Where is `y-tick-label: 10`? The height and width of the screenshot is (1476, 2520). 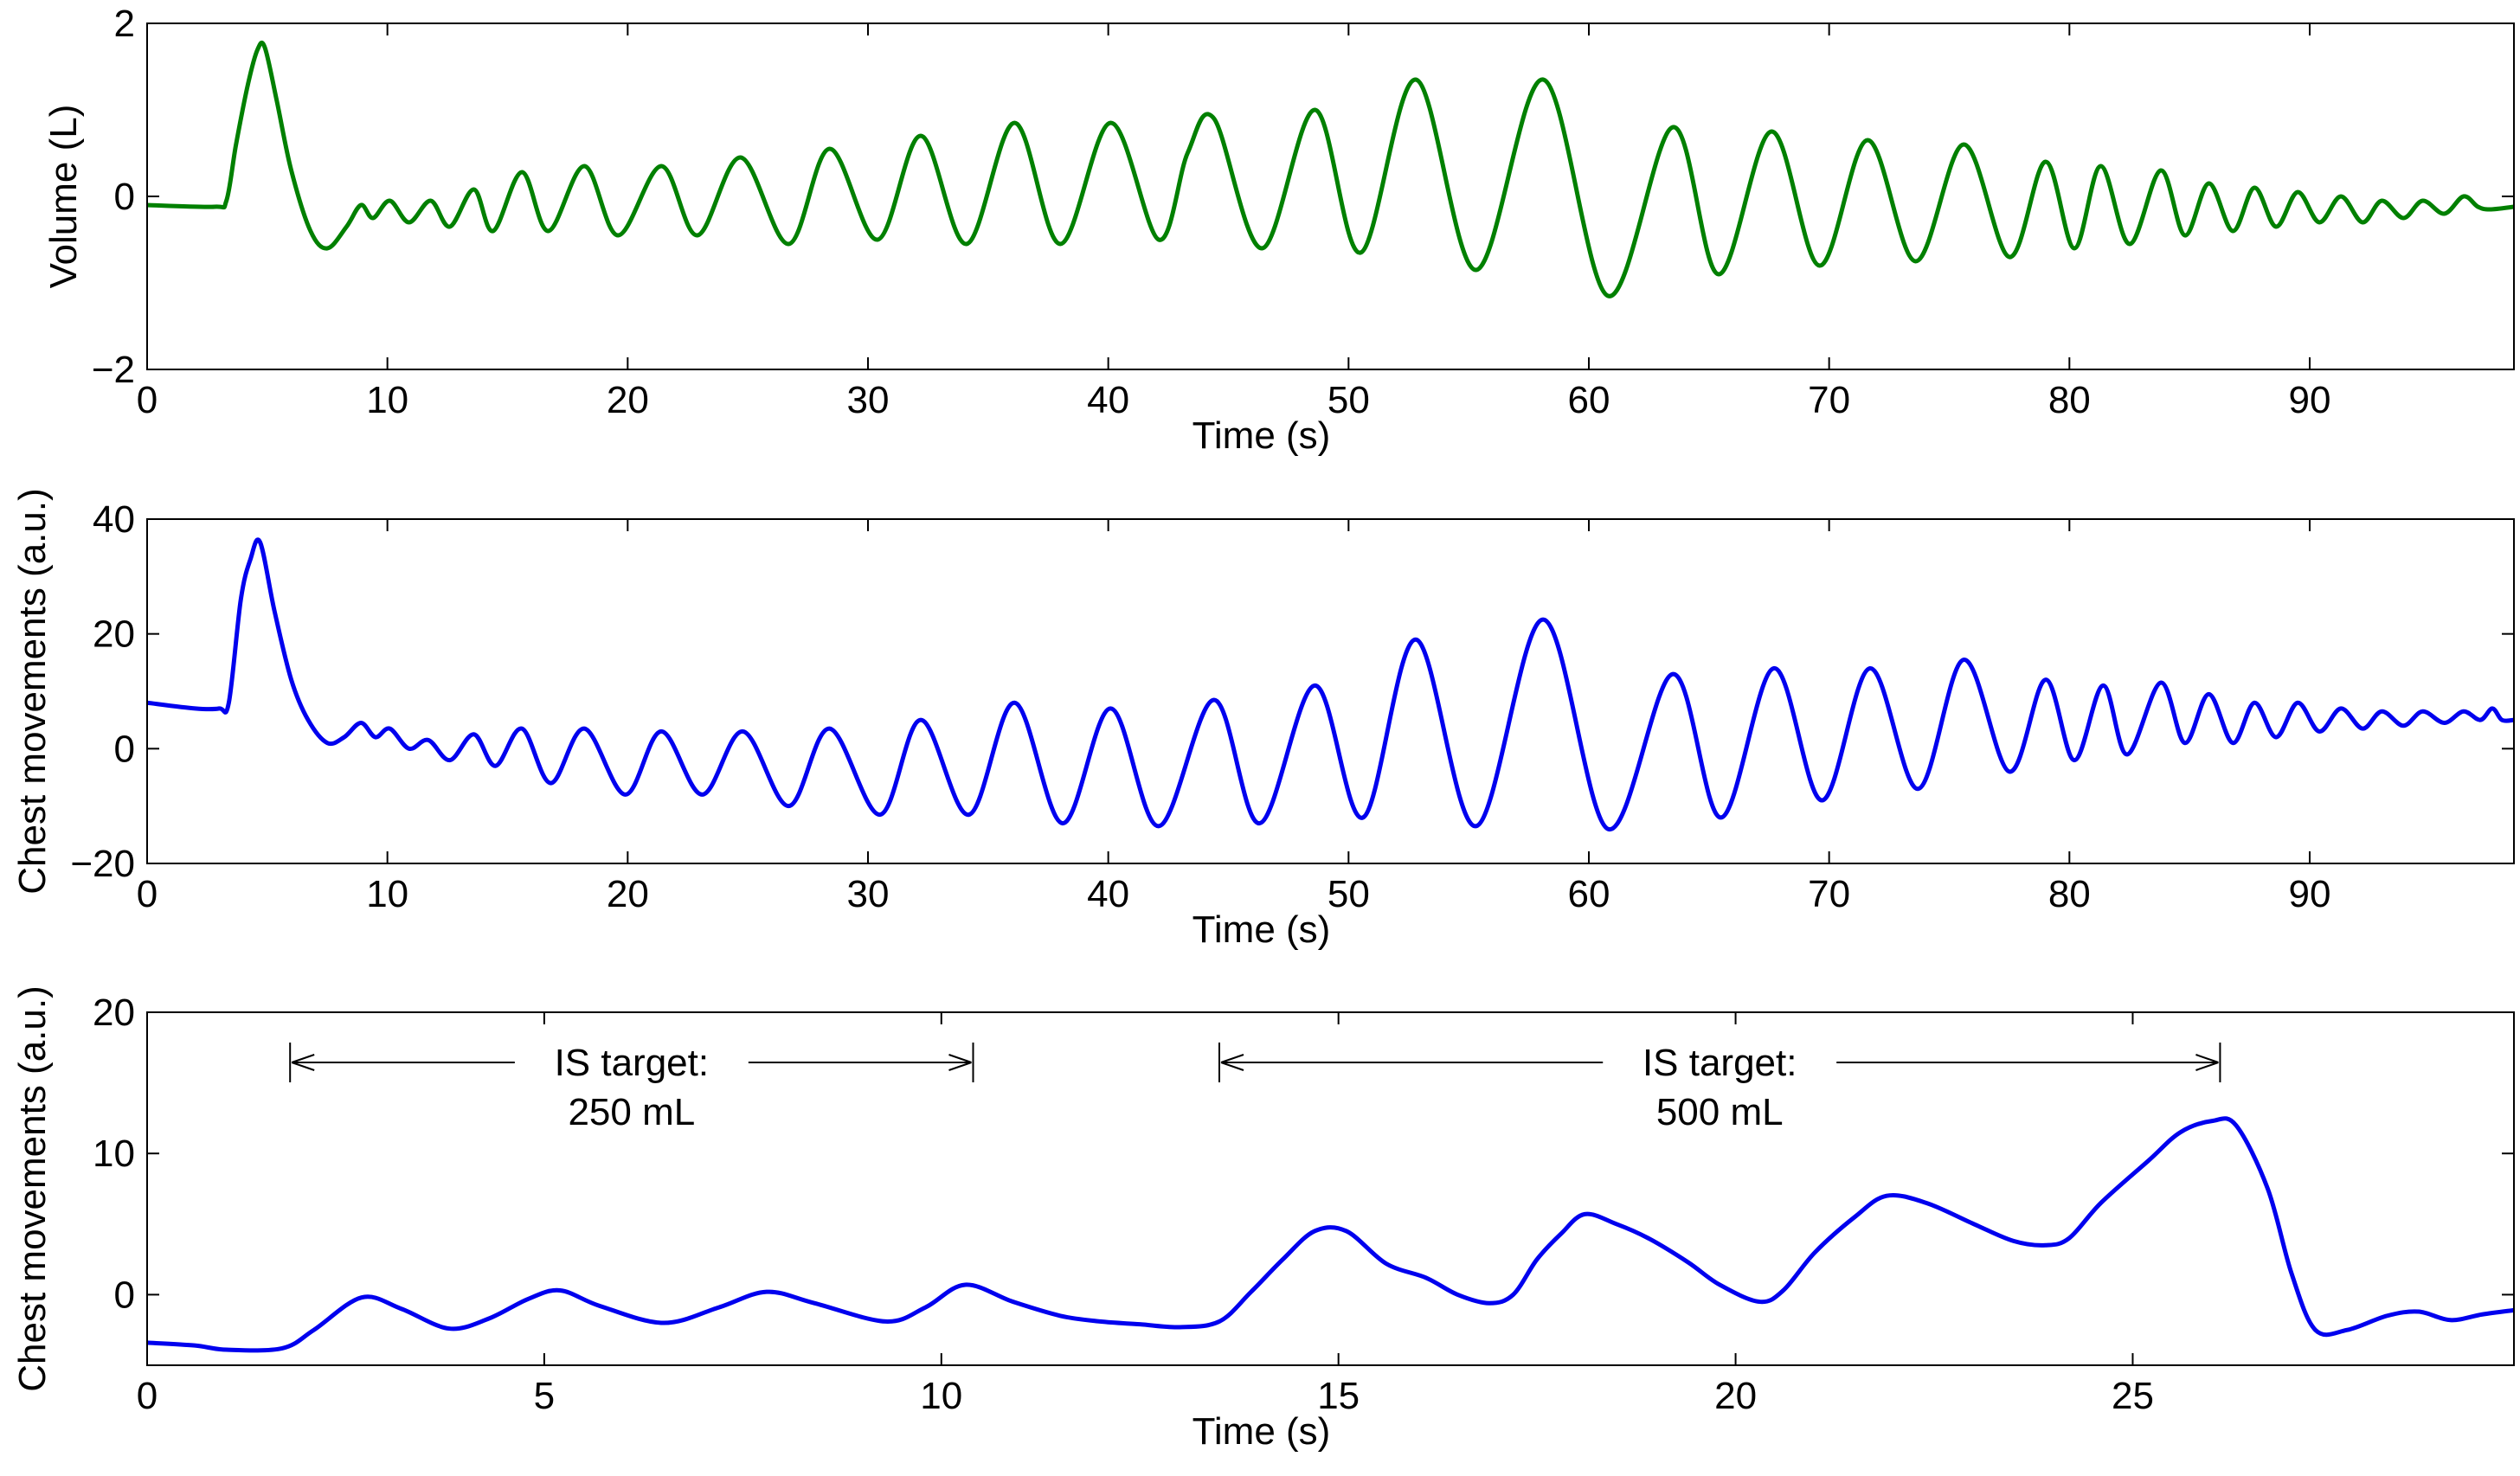 y-tick-label: 10 is located at coordinates (114, 1154).